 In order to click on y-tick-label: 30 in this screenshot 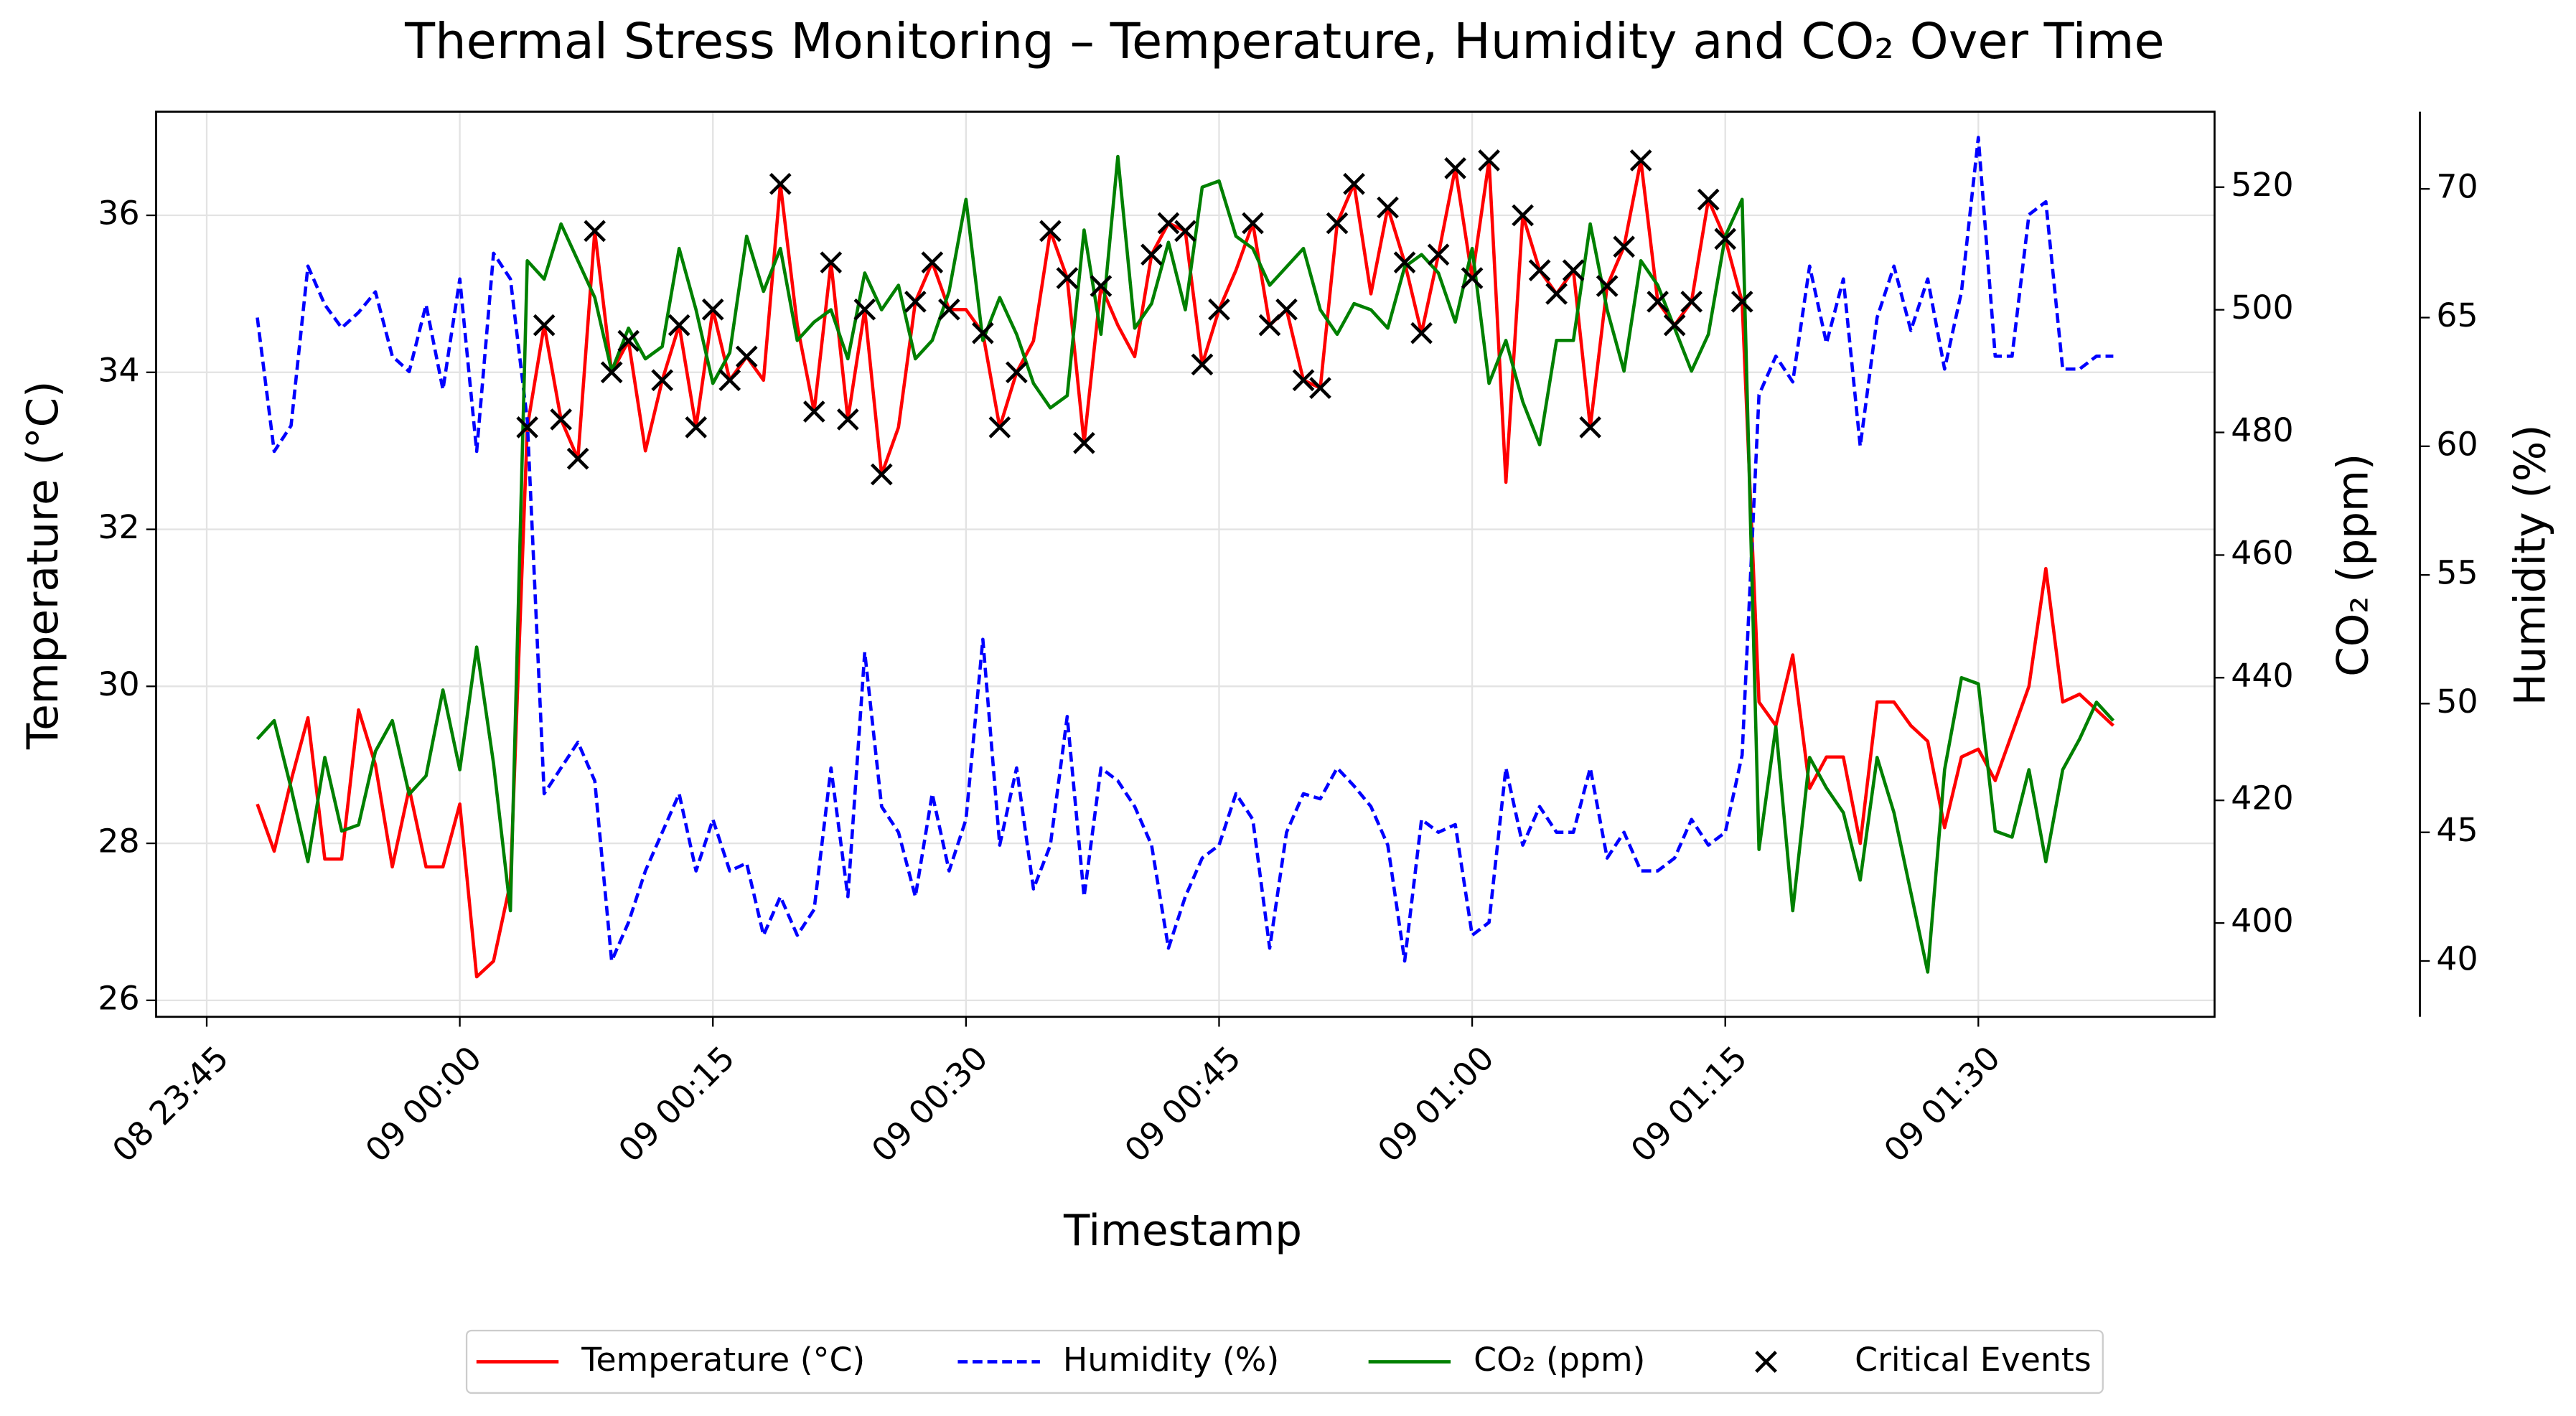, I will do `click(119, 684)`.